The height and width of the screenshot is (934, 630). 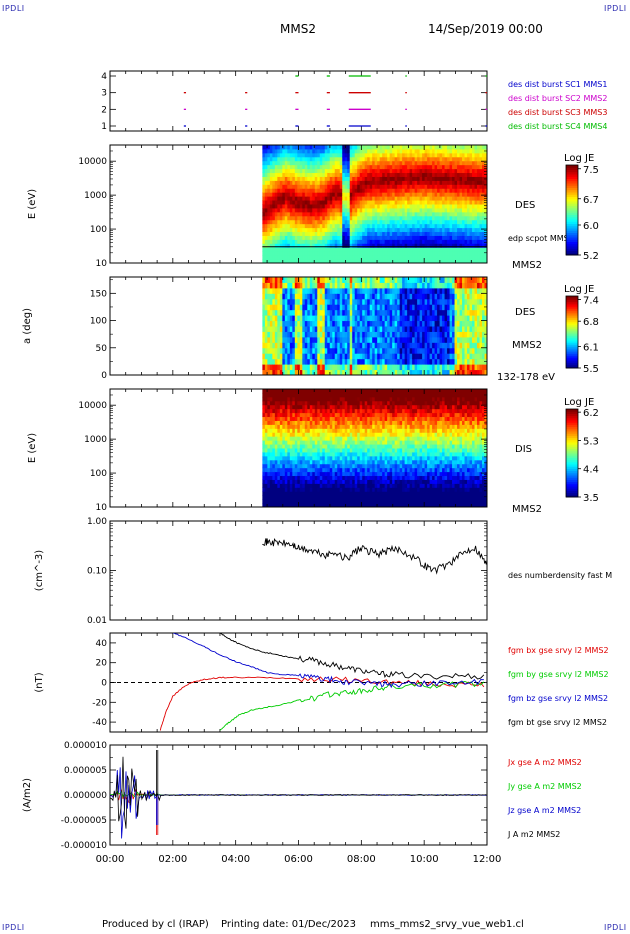 I want to click on des_pitch-colorbar-cell, so click(x=572, y=309).